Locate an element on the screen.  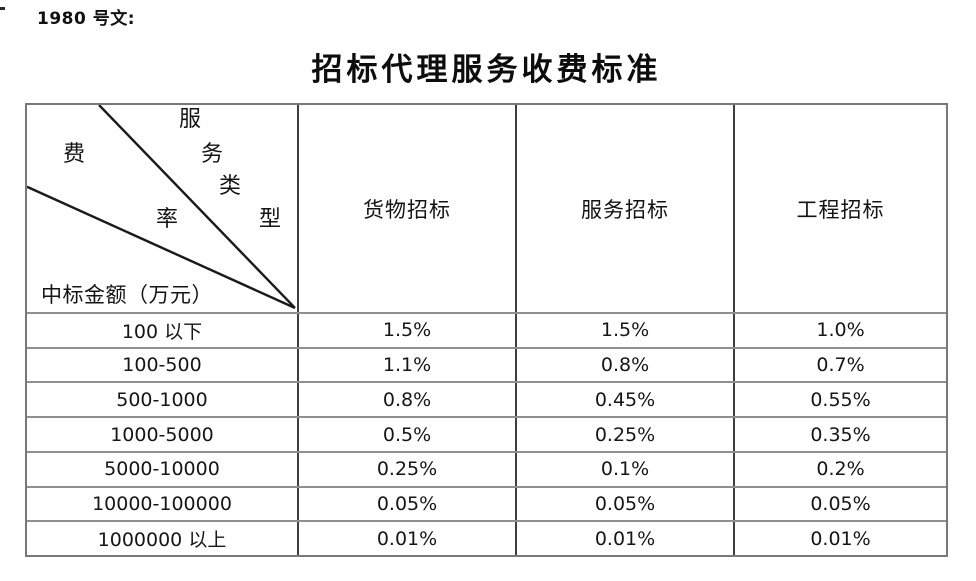
table-row: 5000-10000 0.25% 0.1% 0.2% is located at coordinates (486, 468).